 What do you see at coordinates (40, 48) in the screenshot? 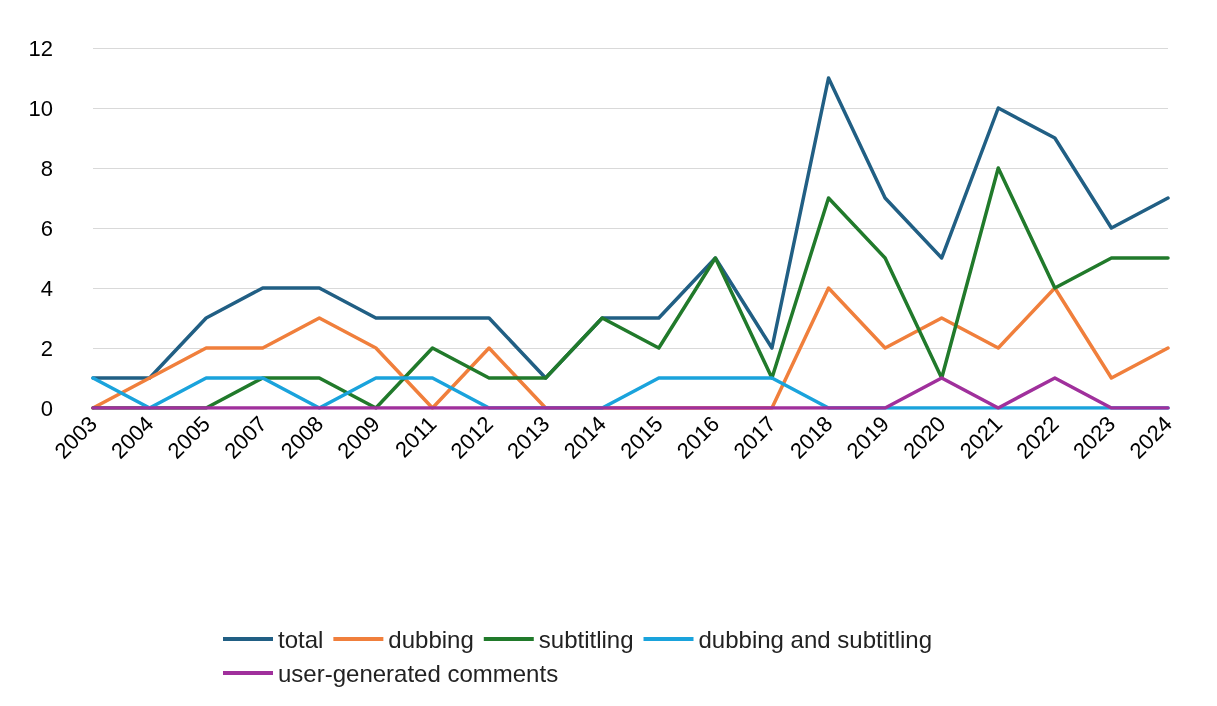
I see `y-tick-label: 12` at bounding box center [40, 48].